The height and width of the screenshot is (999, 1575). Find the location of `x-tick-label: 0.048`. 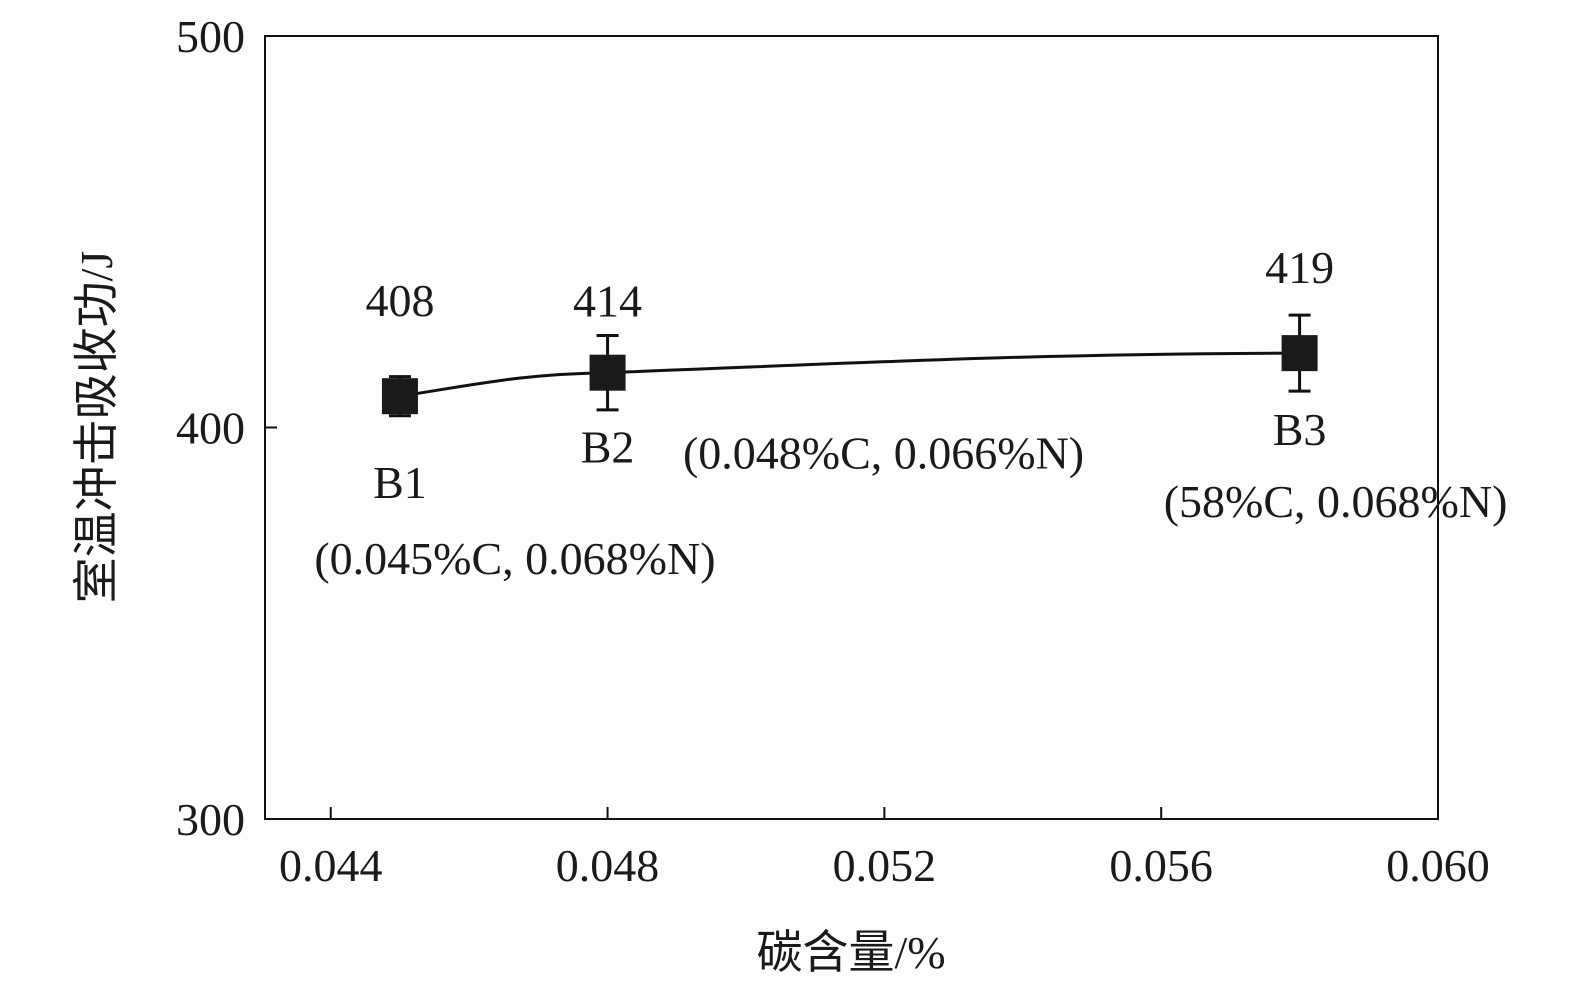

x-tick-label: 0.048 is located at coordinates (608, 865).